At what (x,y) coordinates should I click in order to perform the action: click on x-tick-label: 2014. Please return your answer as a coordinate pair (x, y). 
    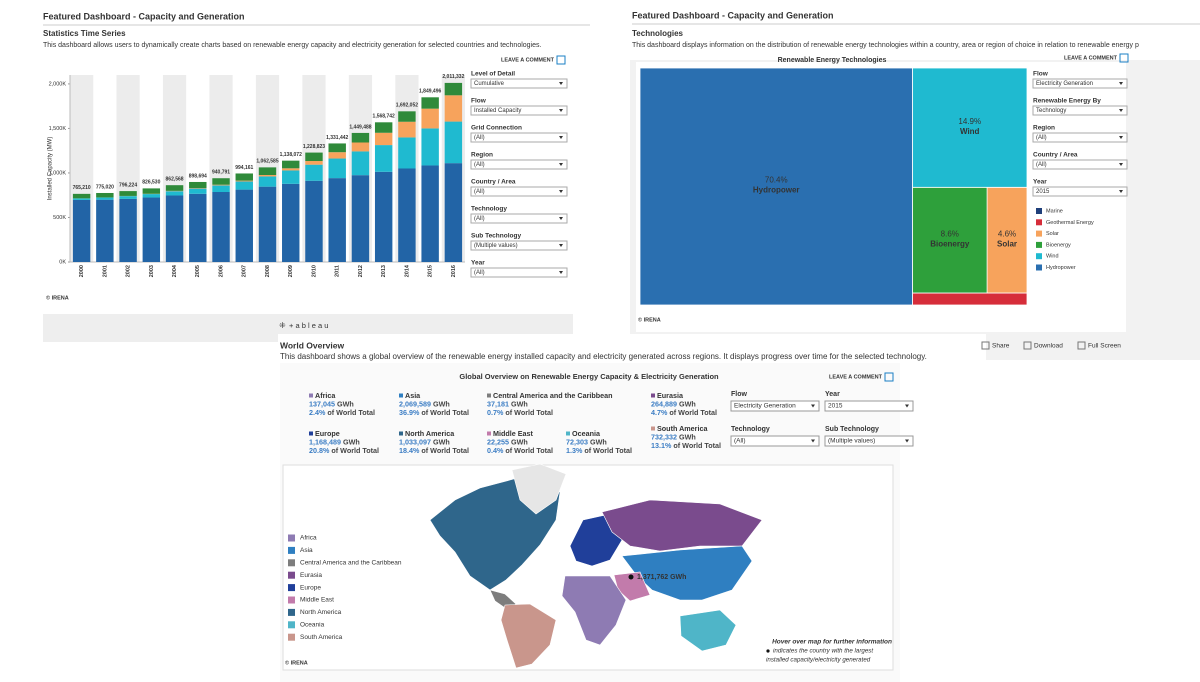
    Looking at the image, I should click on (407, 270).